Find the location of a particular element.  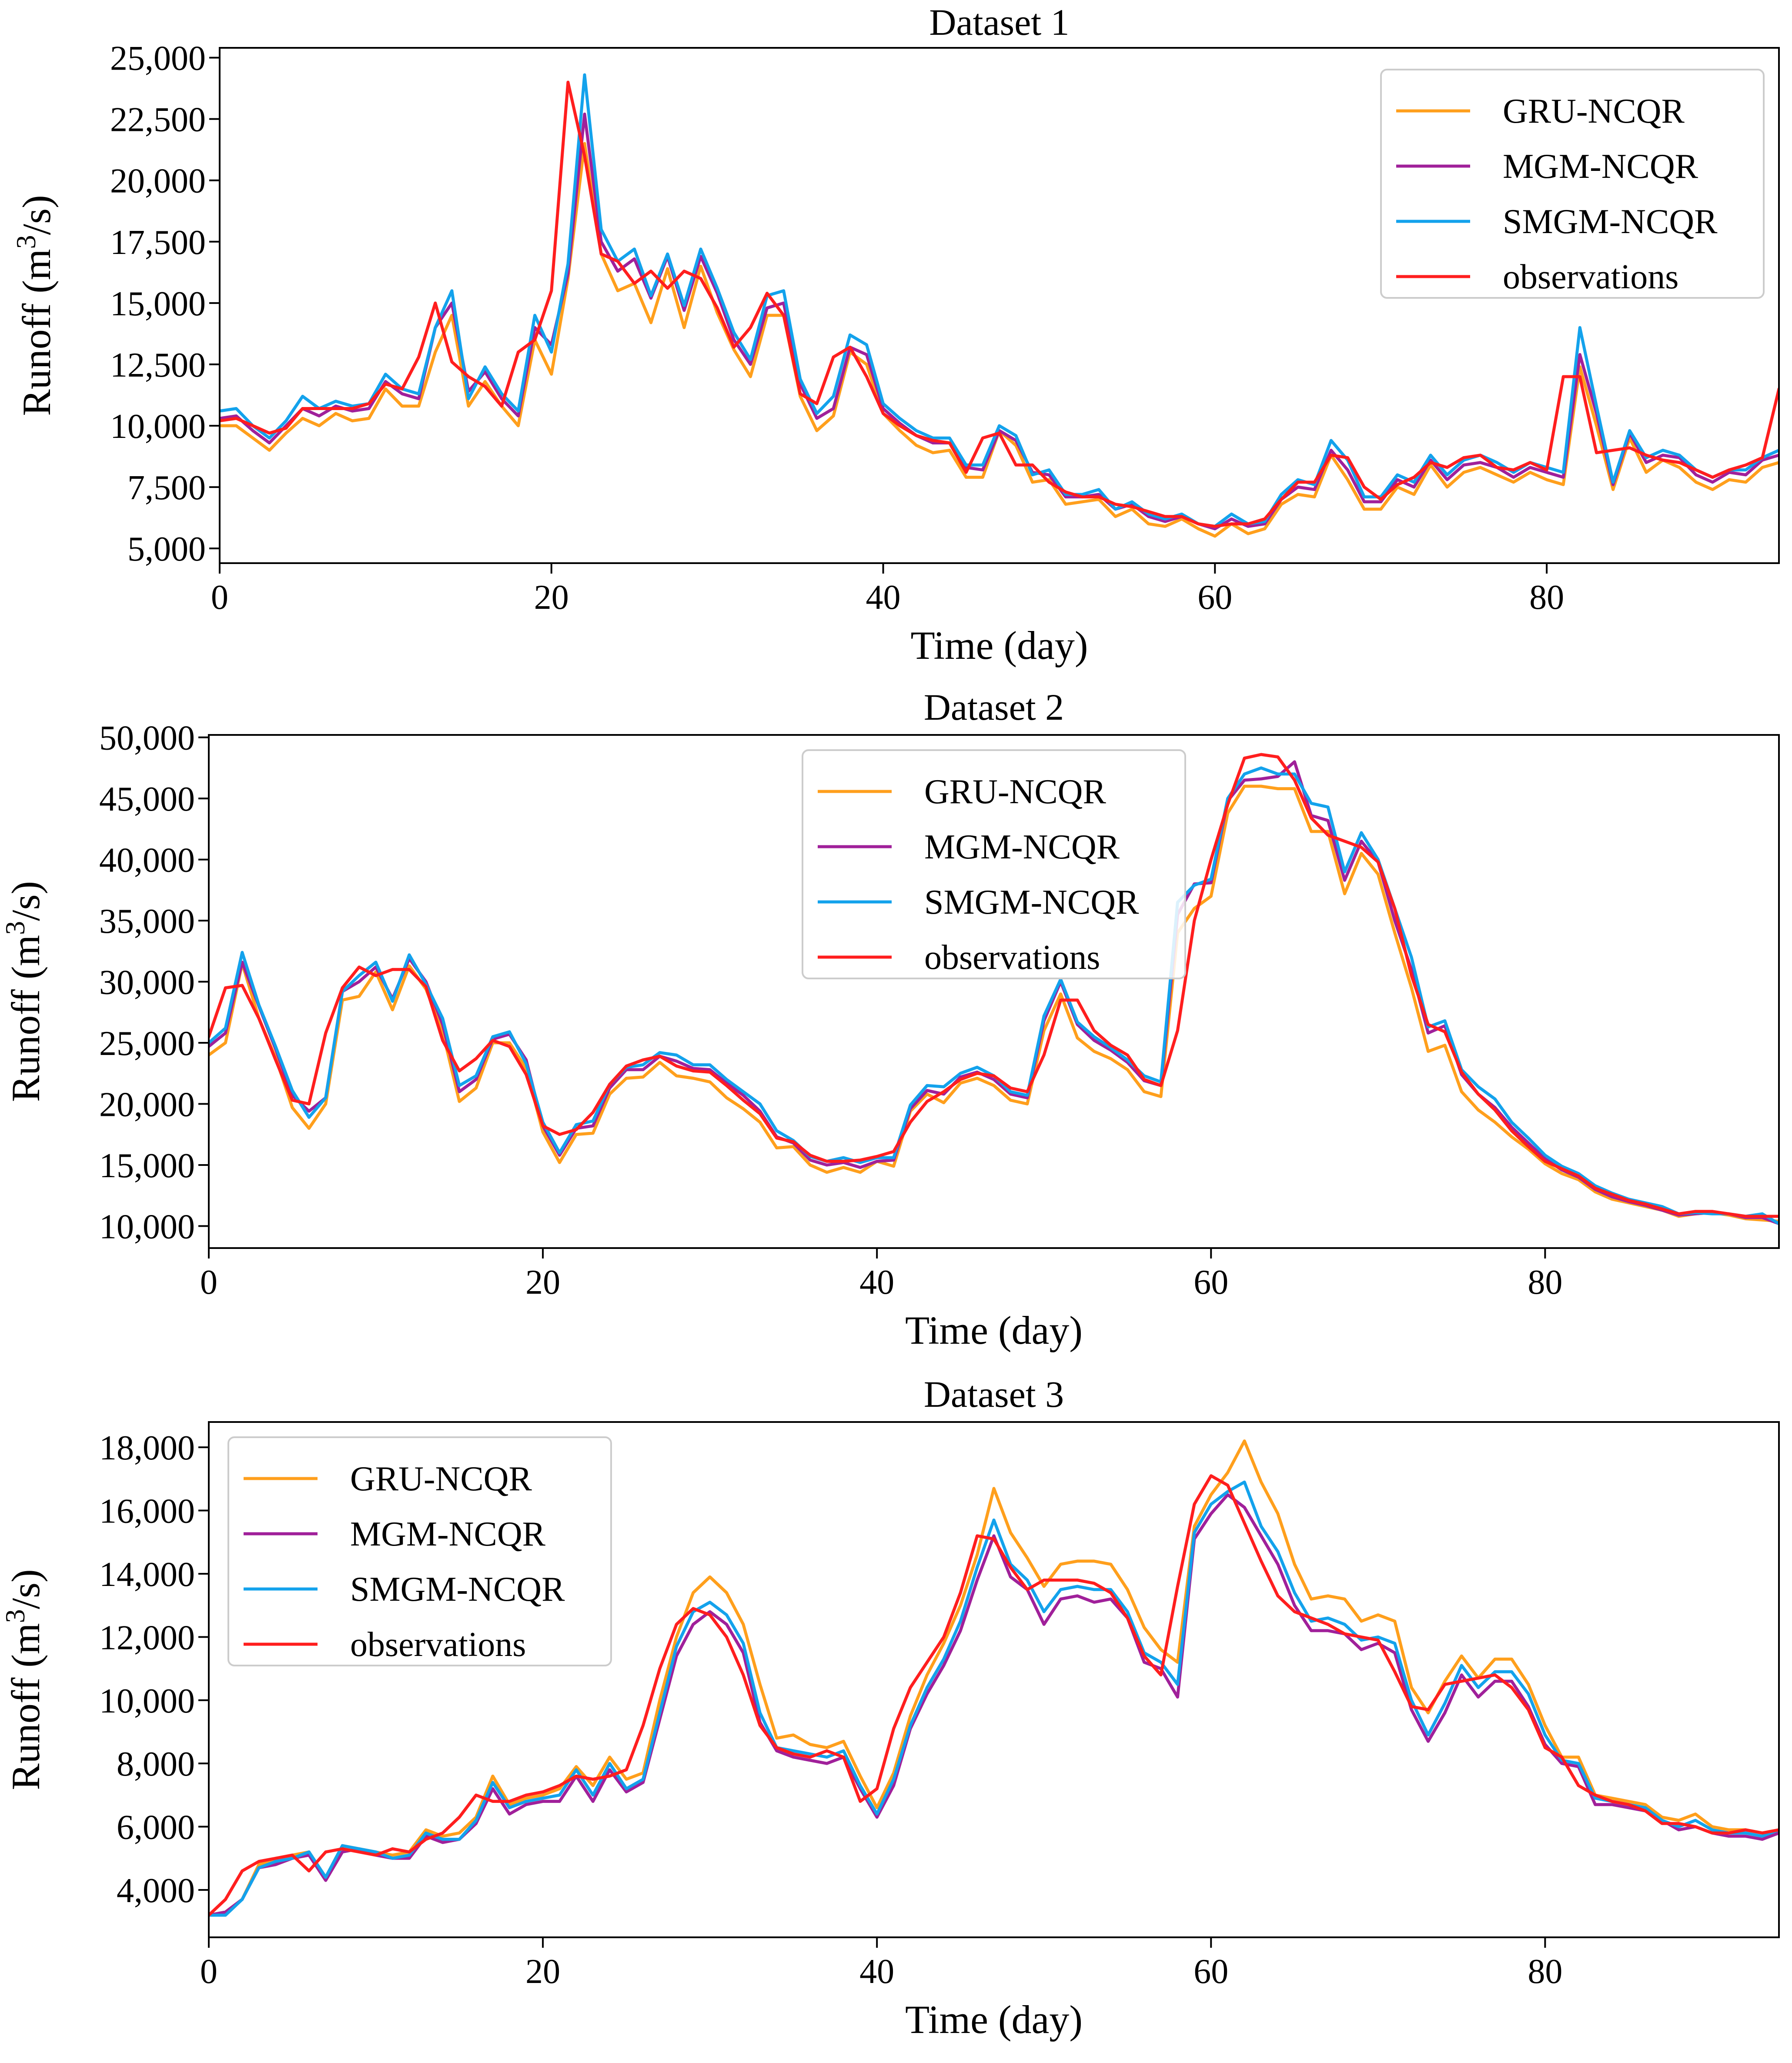

y-tick-label-1: 7,500 is located at coordinates (166, 488).